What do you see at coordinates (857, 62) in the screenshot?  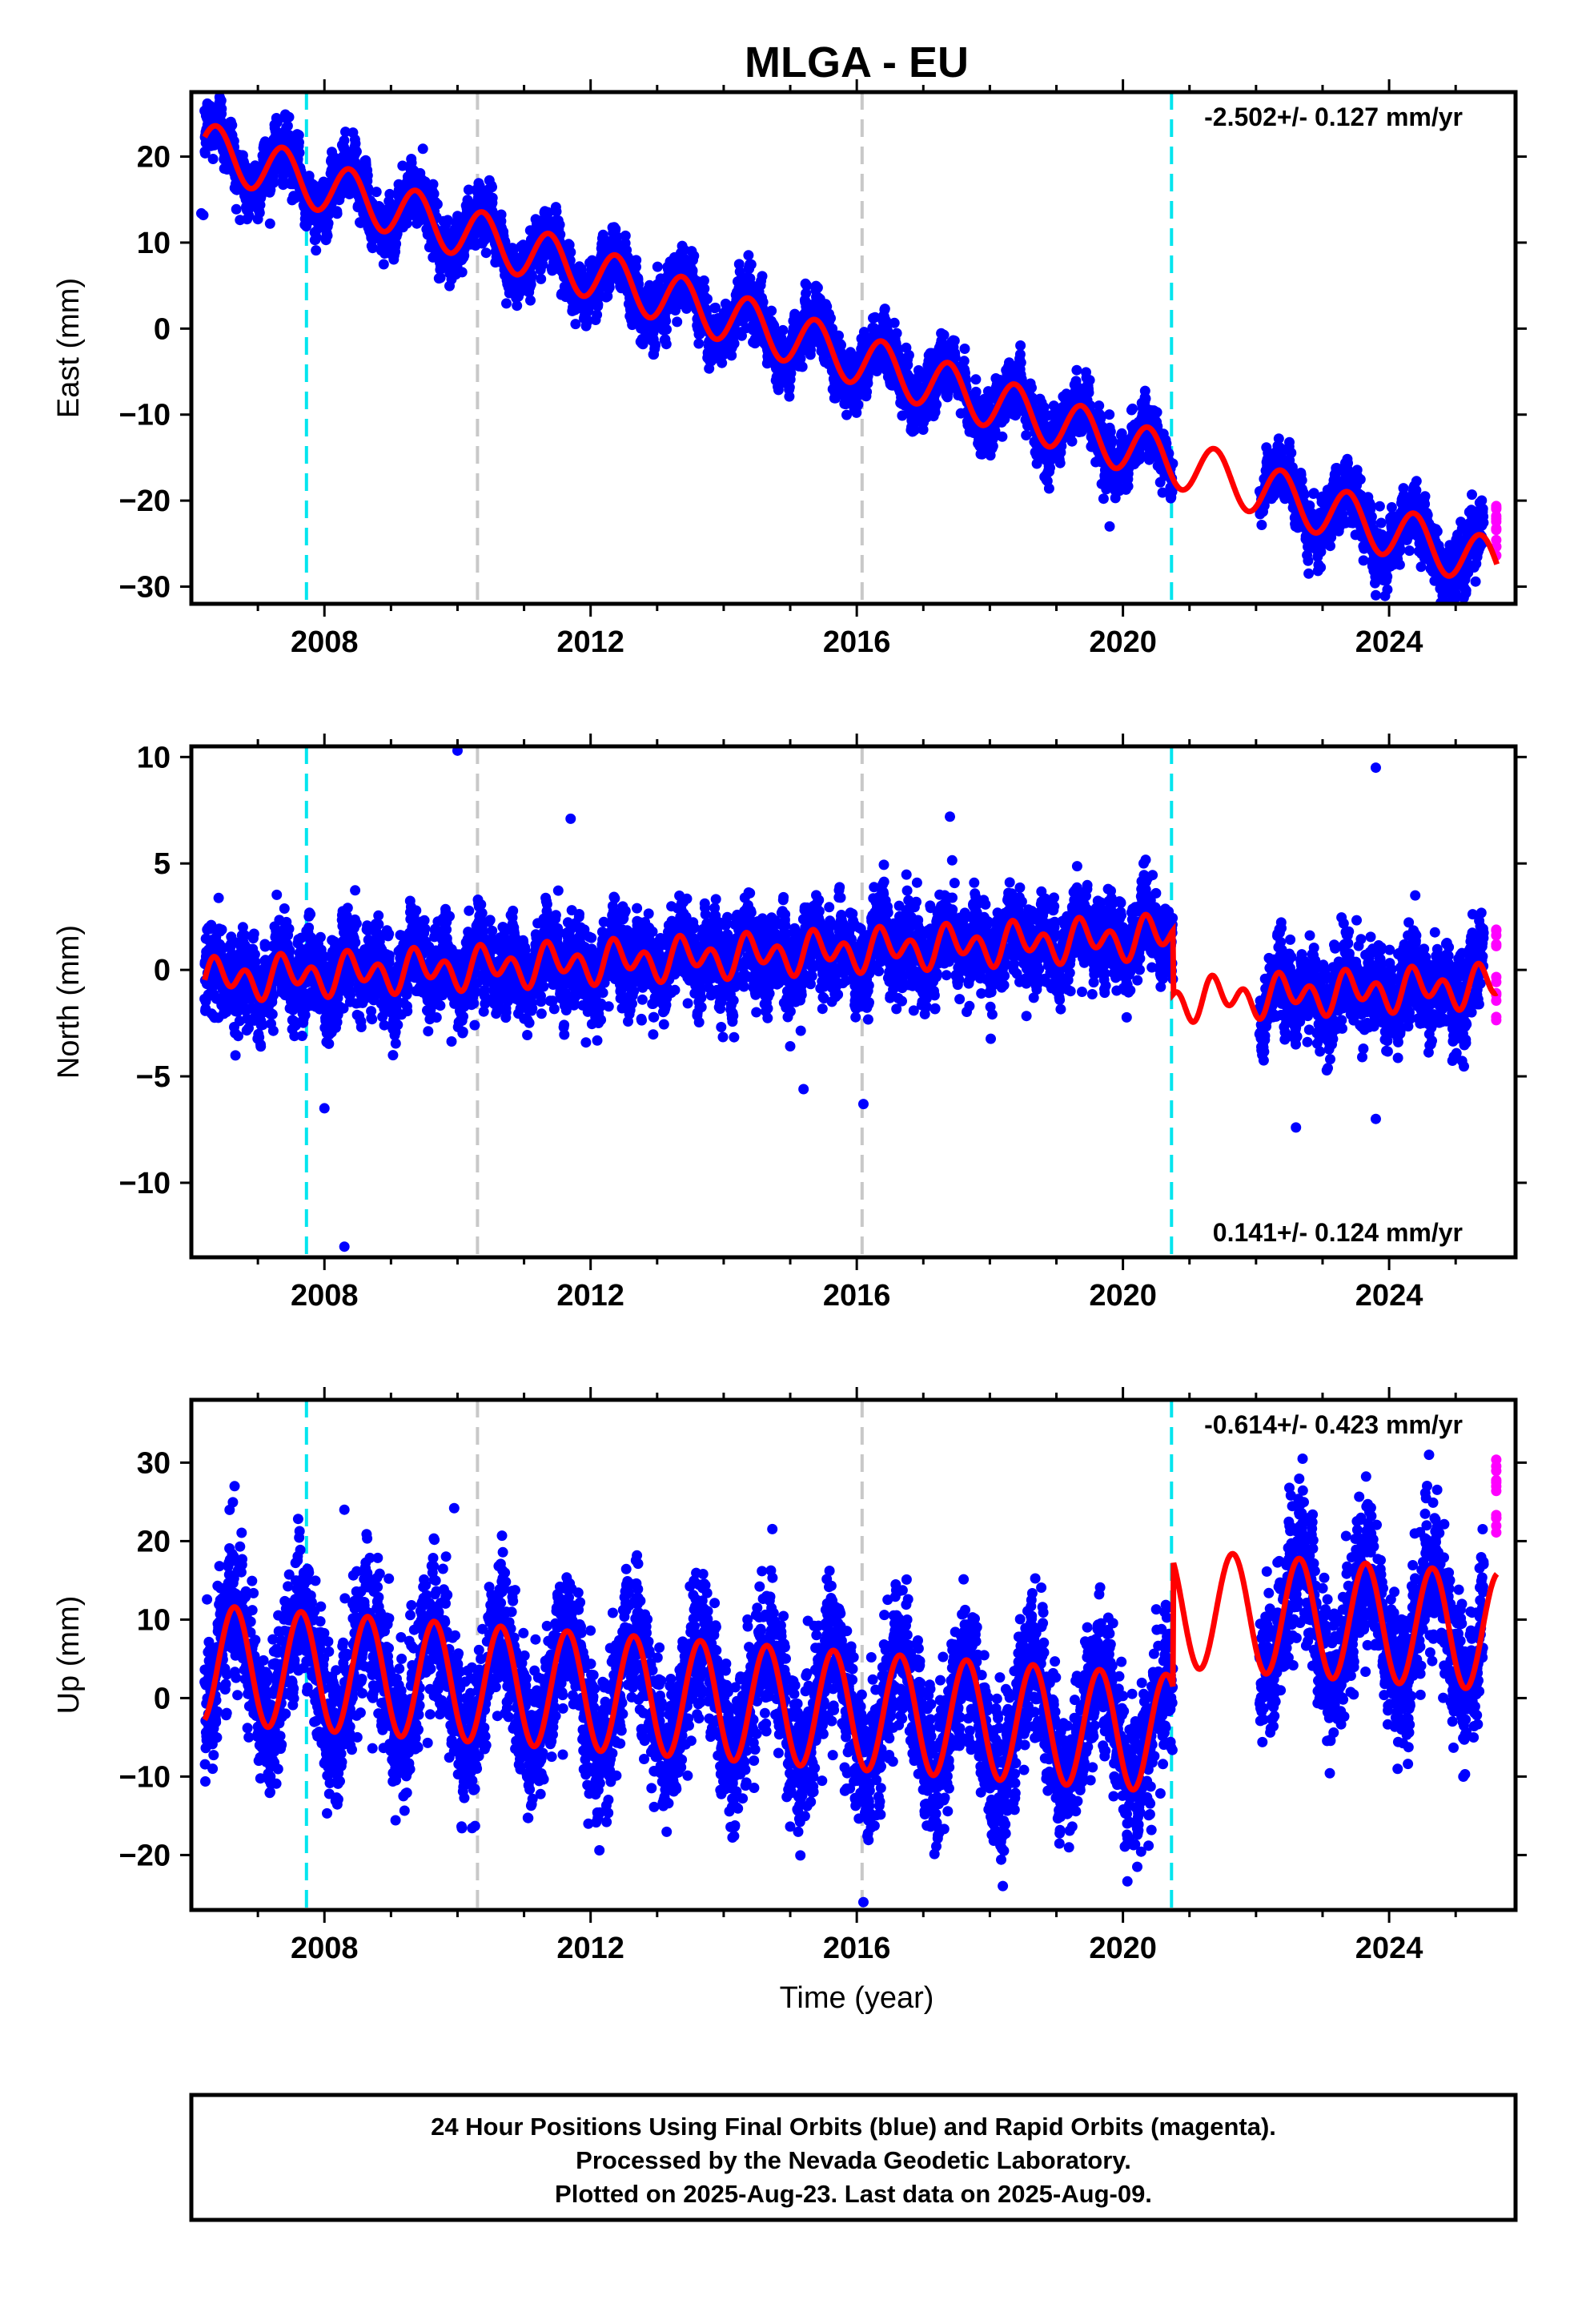 I see `figure-title: MLGA - EU` at bounding box center [857, 62].